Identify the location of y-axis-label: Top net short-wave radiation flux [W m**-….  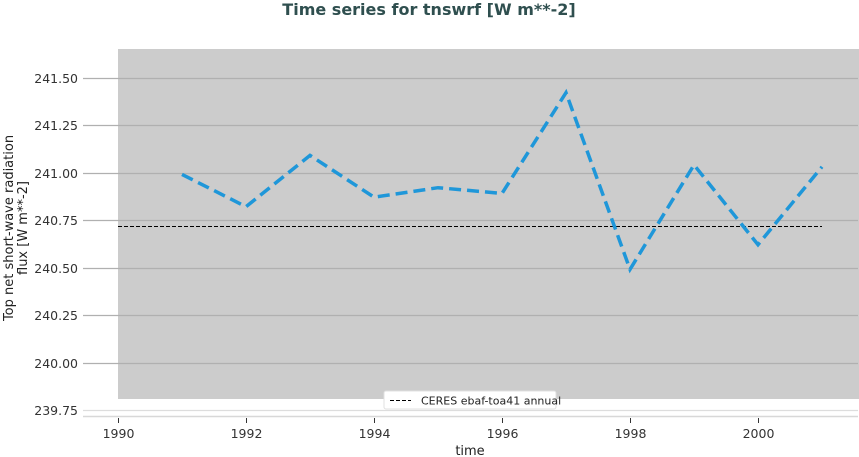
(16, 228).